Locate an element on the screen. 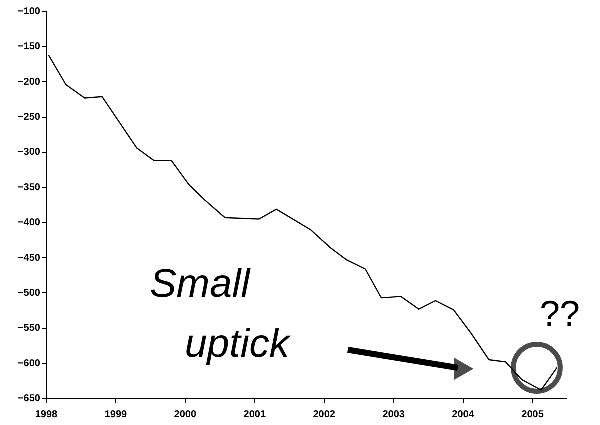  x-tick-label: 2003 is located at coordinates (394, 415).